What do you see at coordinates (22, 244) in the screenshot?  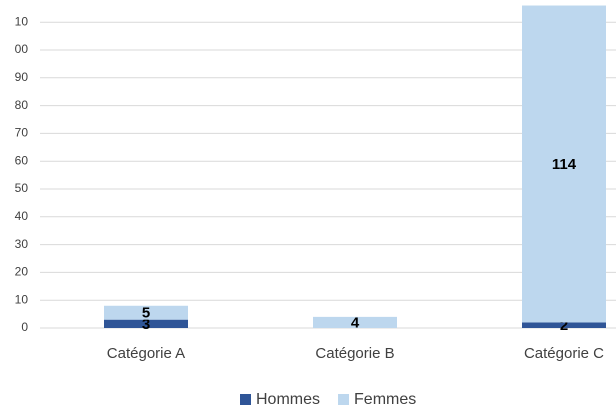 I see `y-tick-label: 30` at bounding box center [22, 244].